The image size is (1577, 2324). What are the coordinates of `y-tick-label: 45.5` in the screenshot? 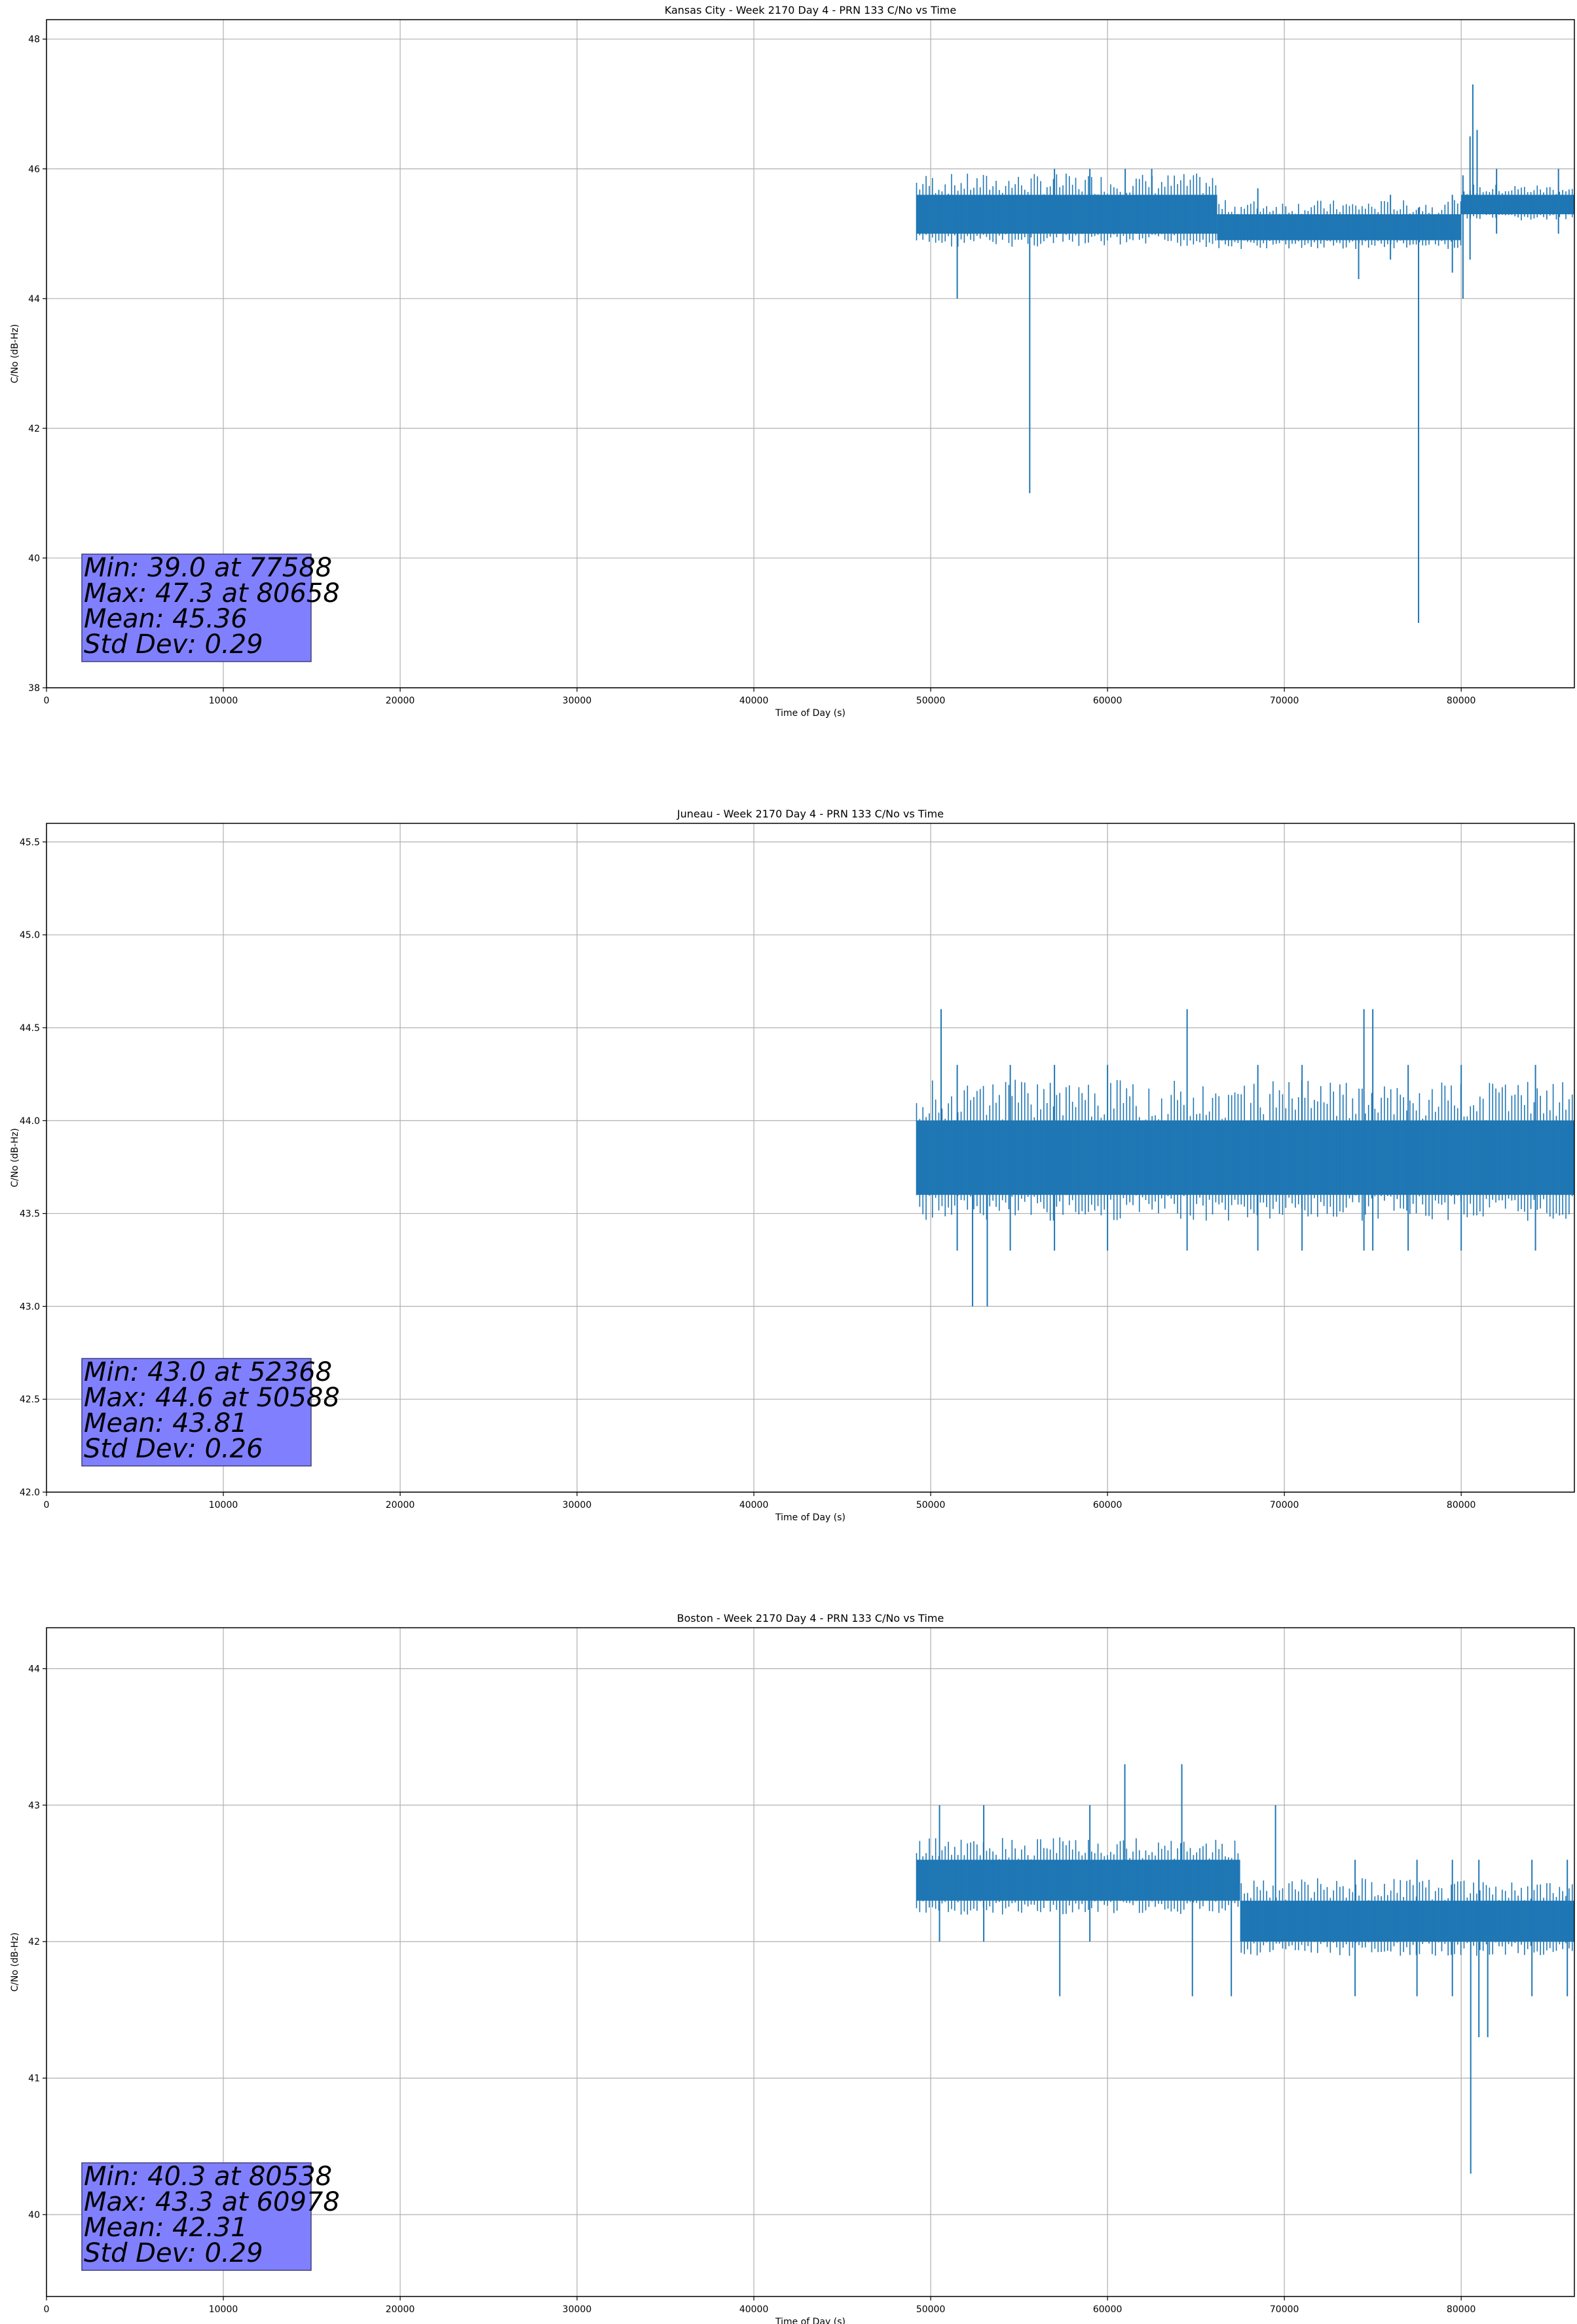 It's located at (30, 842).